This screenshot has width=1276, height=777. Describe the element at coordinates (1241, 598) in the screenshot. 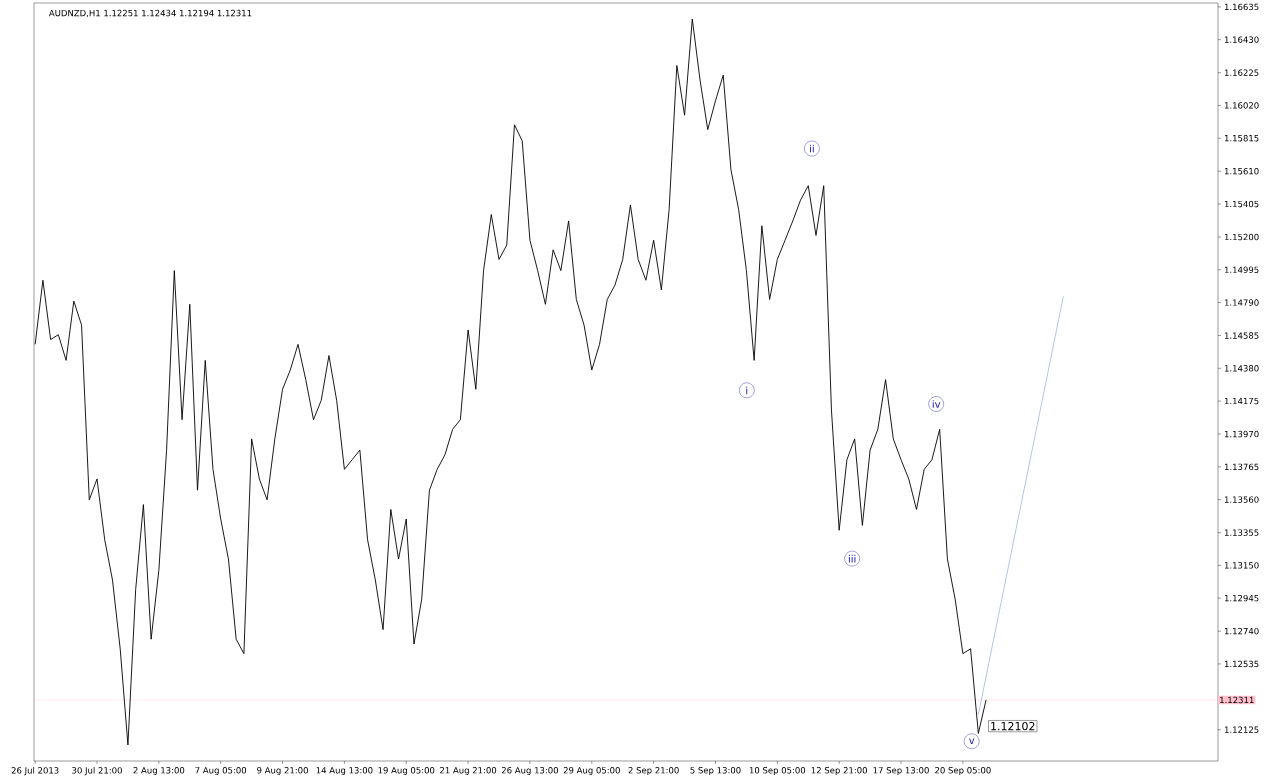

I see `y-tick-label: 1.12945` at that location.